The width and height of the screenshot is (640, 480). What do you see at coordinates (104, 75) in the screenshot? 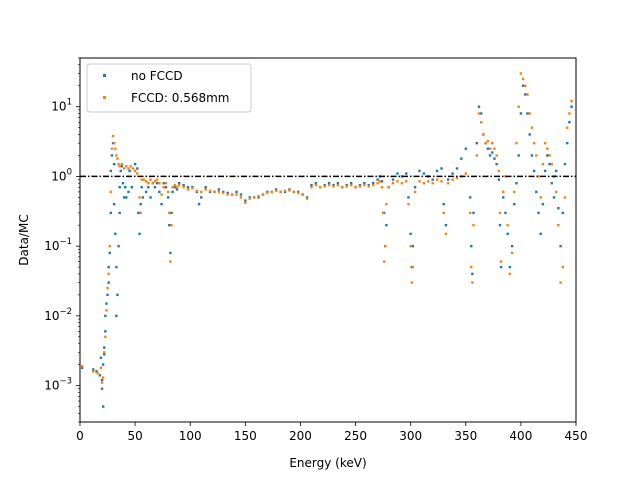
I see `legend-marker-no-fccd` at bounding box center [104, 75].